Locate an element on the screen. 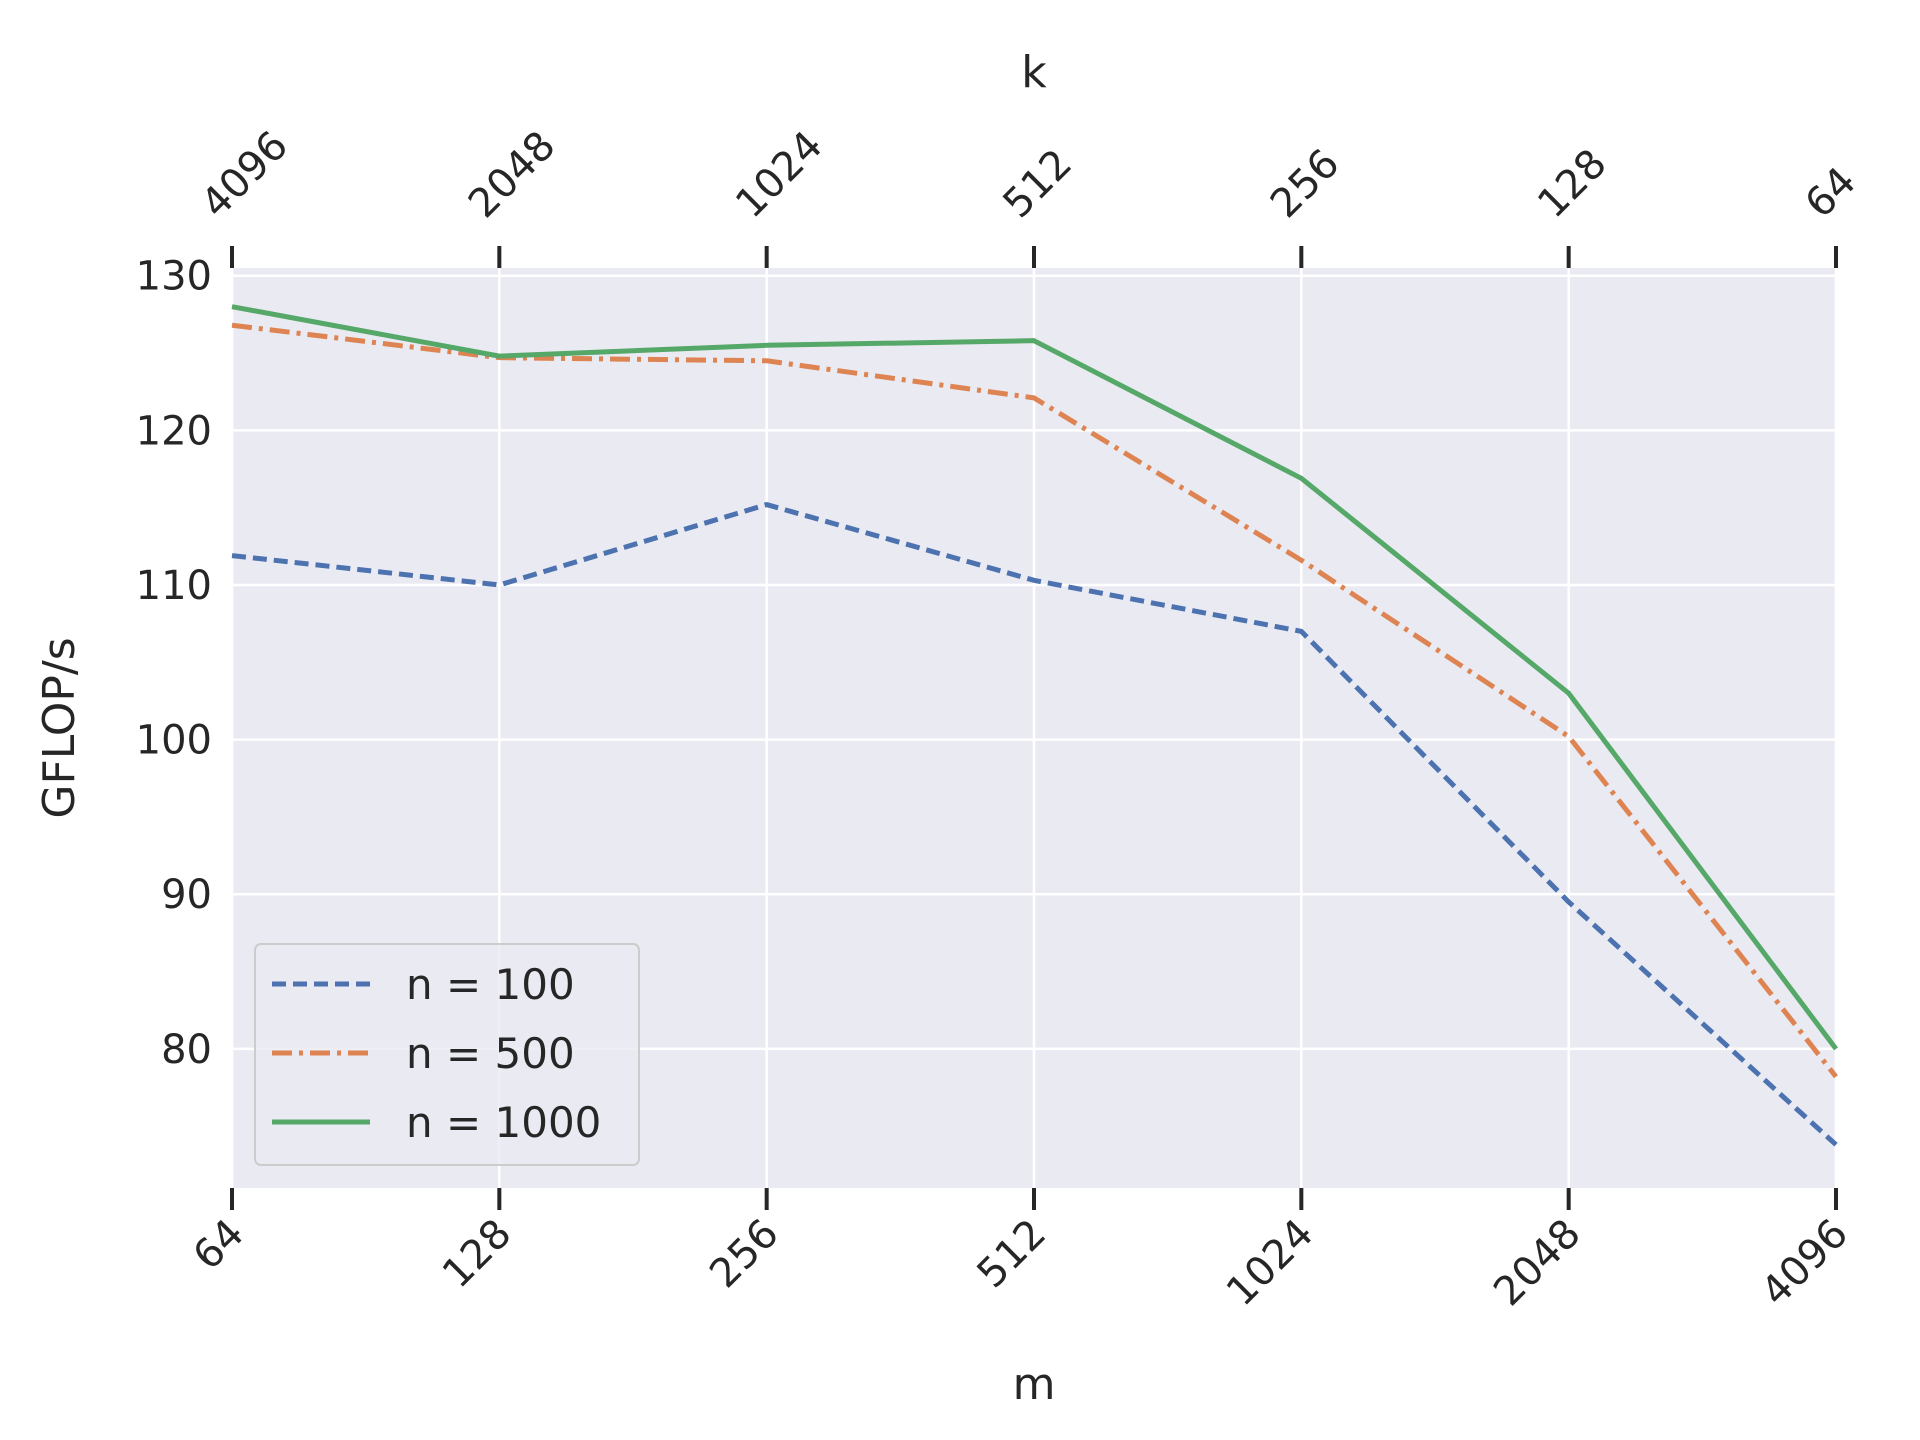 The height and width of the screenshot is (1440, 1920). x-tick-label: 512 is located at coordinates (1012, 1254).